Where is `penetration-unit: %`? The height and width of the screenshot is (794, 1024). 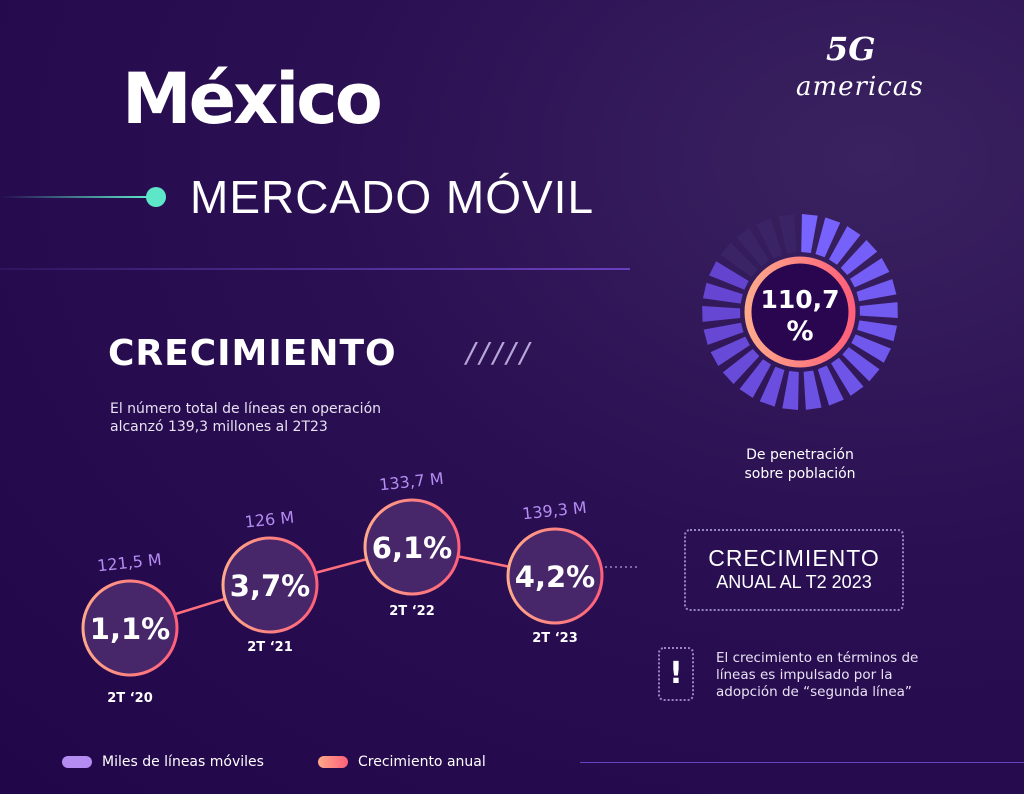 penetration-unit: % is located at coordinates (799, 331).